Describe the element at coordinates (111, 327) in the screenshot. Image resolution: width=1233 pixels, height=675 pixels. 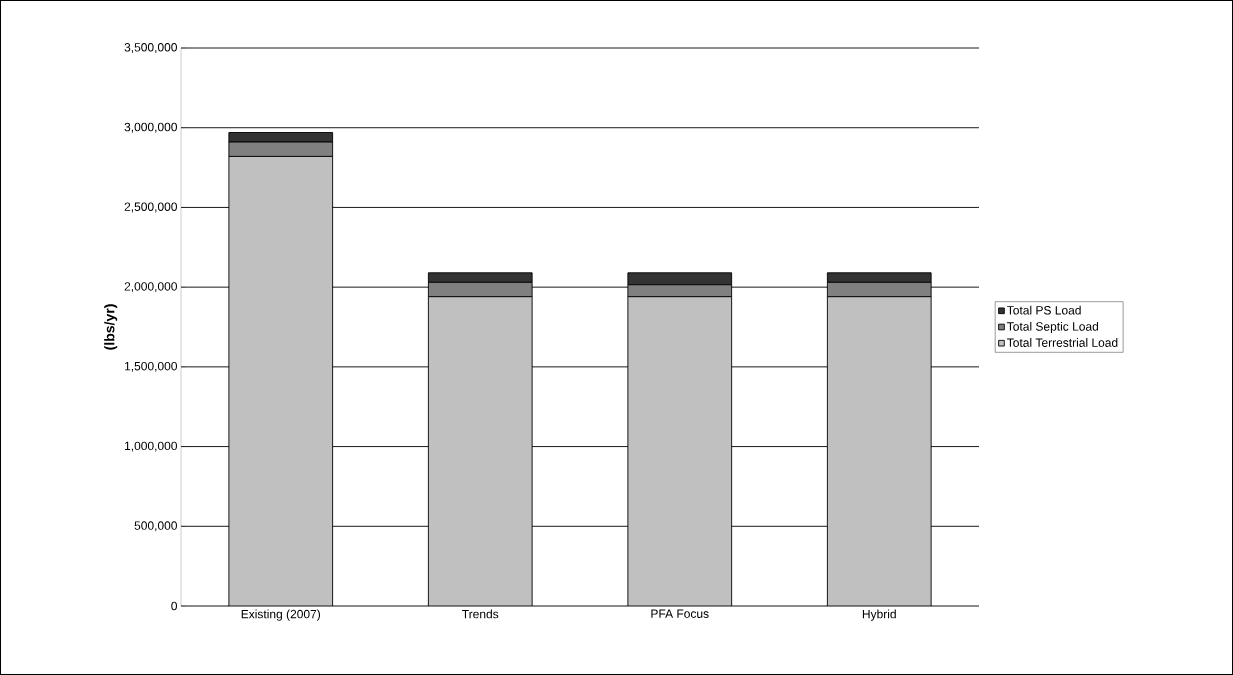
I see `y-axis-title: (lbs/yr)` at that location.